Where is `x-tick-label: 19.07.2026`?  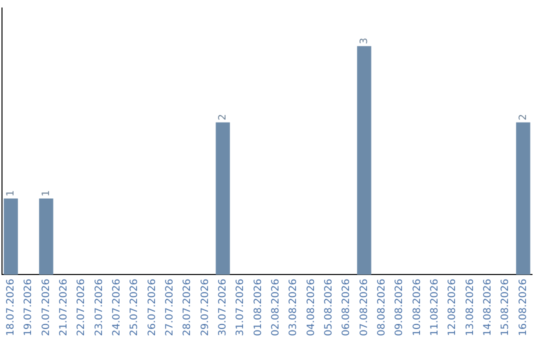
x-tick-label: 19.07.2026 is located at coordinates (28, 307).